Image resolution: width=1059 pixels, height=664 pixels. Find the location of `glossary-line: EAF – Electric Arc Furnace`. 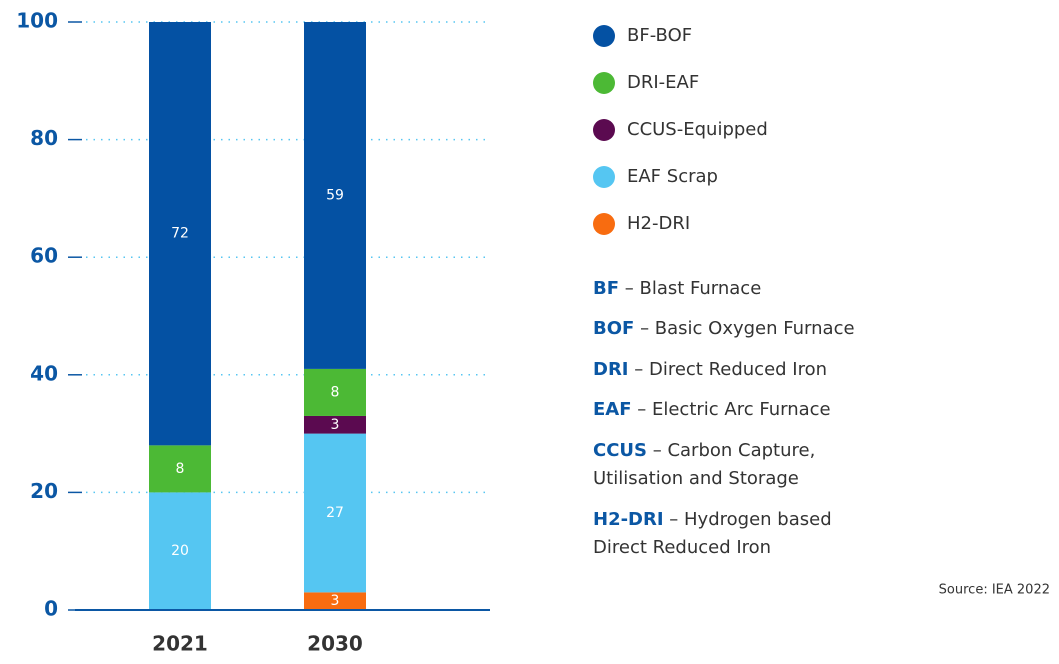

glossary-line: EAF – Electric Arc Furnace is located at coordinates (712, 409).